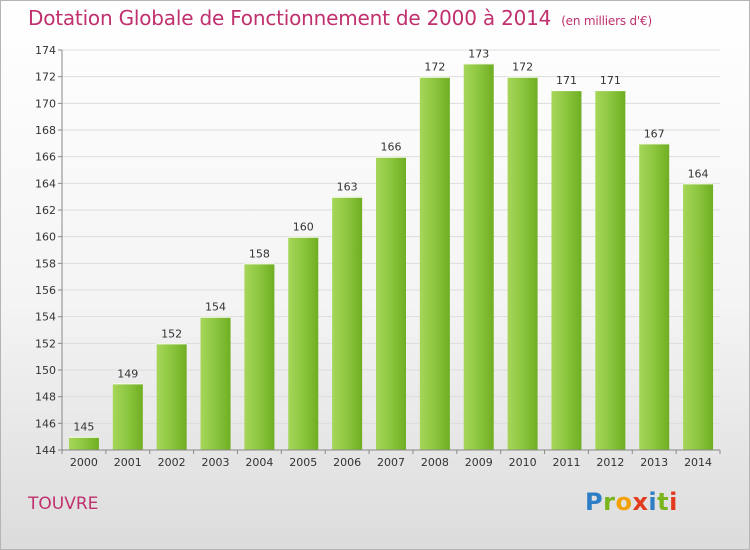 The image size is (750, 550). What do you see at coordinates (654, 133) in the screenshot?
I see `bar-value-label: 167` at bounding box center [654, 133].